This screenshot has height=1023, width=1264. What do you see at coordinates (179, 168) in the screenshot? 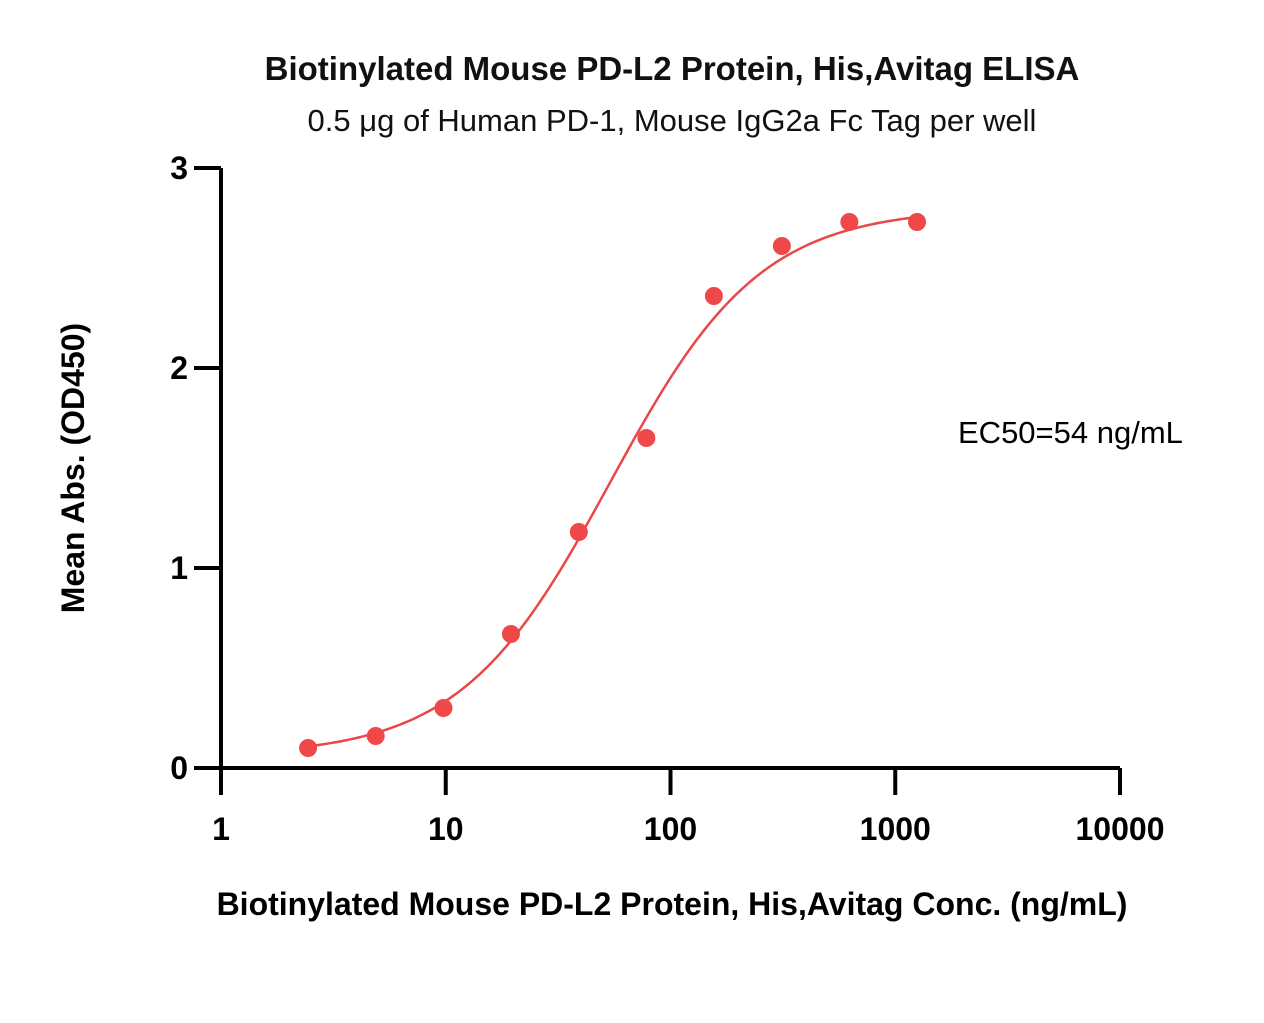
I see `y-tick-label: 3` at bounding box center [179, 168].